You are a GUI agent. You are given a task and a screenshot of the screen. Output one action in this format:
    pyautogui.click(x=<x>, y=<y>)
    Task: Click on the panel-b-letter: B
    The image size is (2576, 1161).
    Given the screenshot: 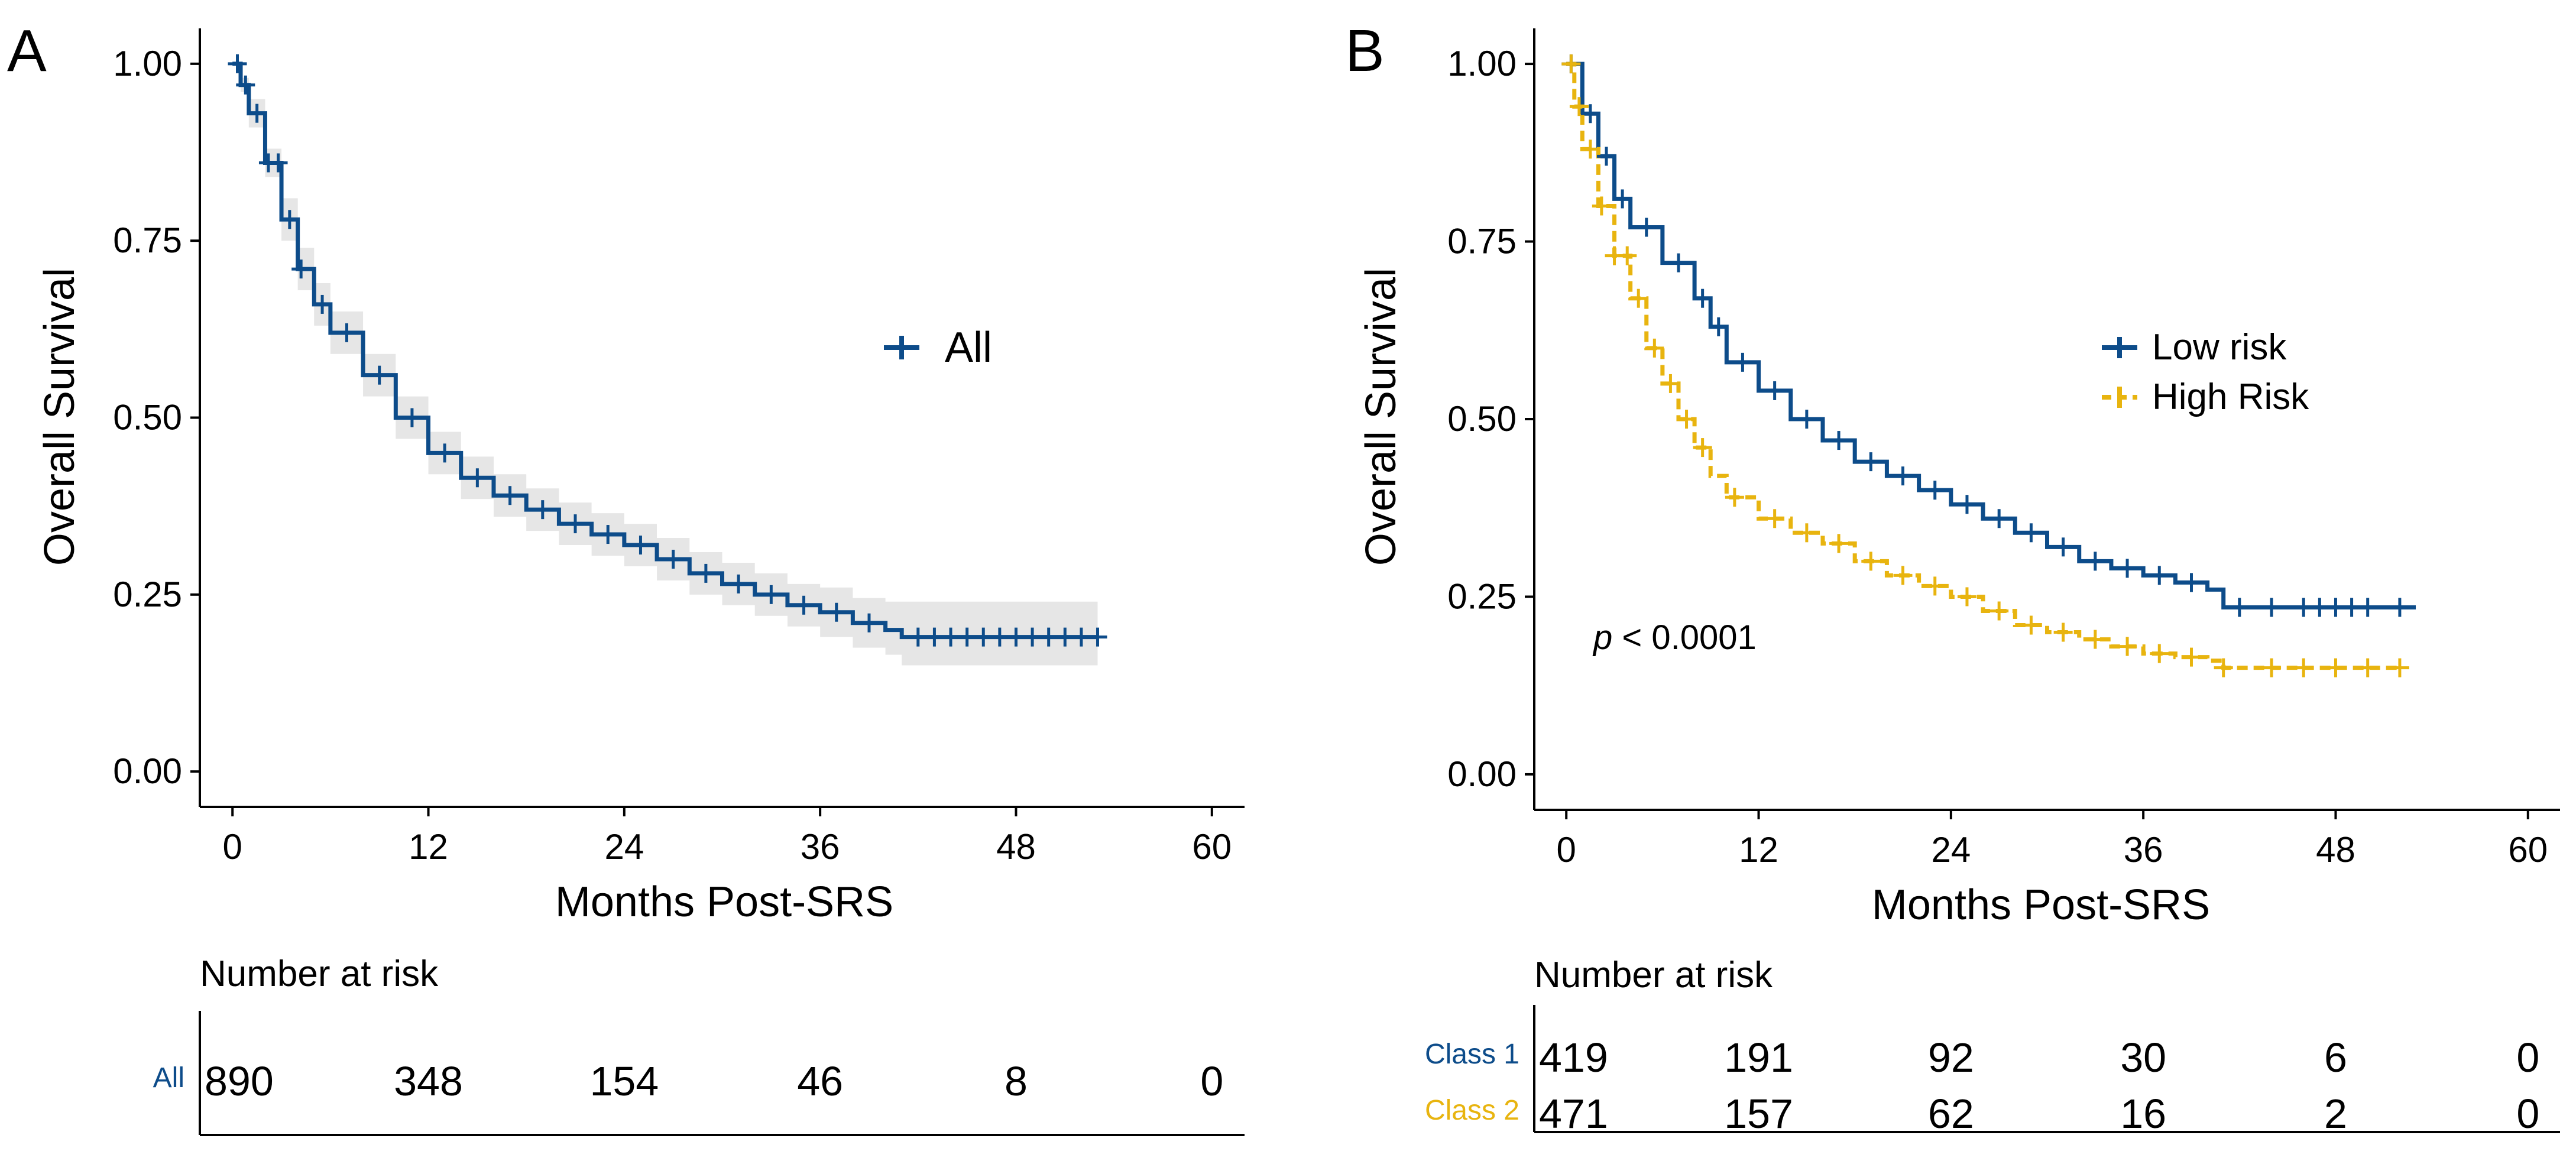 What is the action you would take?
    pyautogui.click(x=1365, y=51)
    